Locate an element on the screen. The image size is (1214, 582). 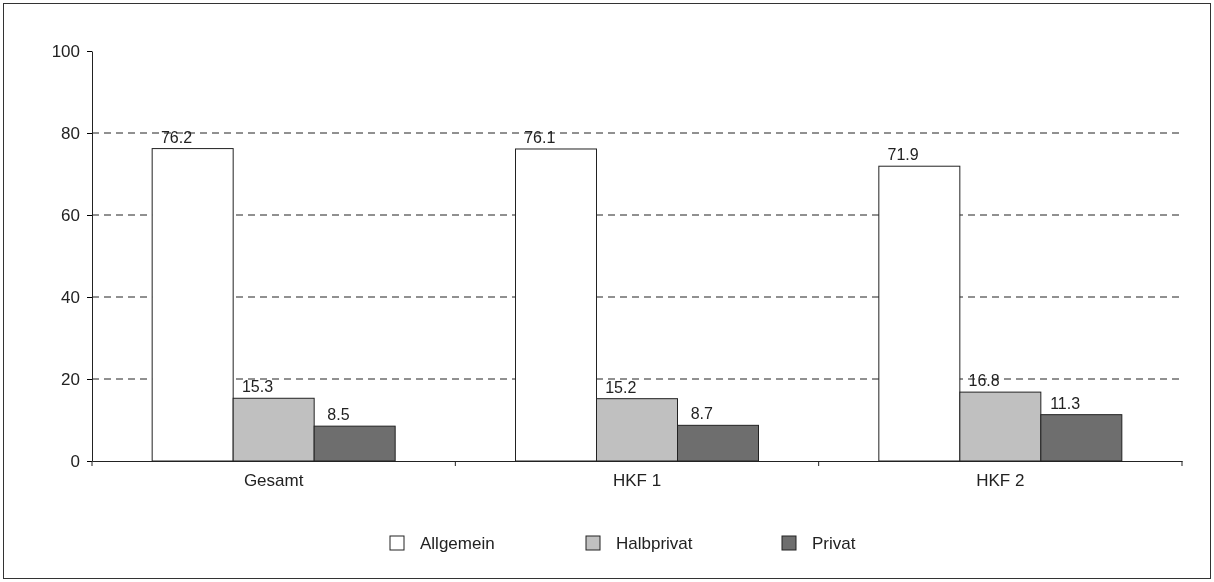
data-label: 71.9 is located at coordinates (903, 155).